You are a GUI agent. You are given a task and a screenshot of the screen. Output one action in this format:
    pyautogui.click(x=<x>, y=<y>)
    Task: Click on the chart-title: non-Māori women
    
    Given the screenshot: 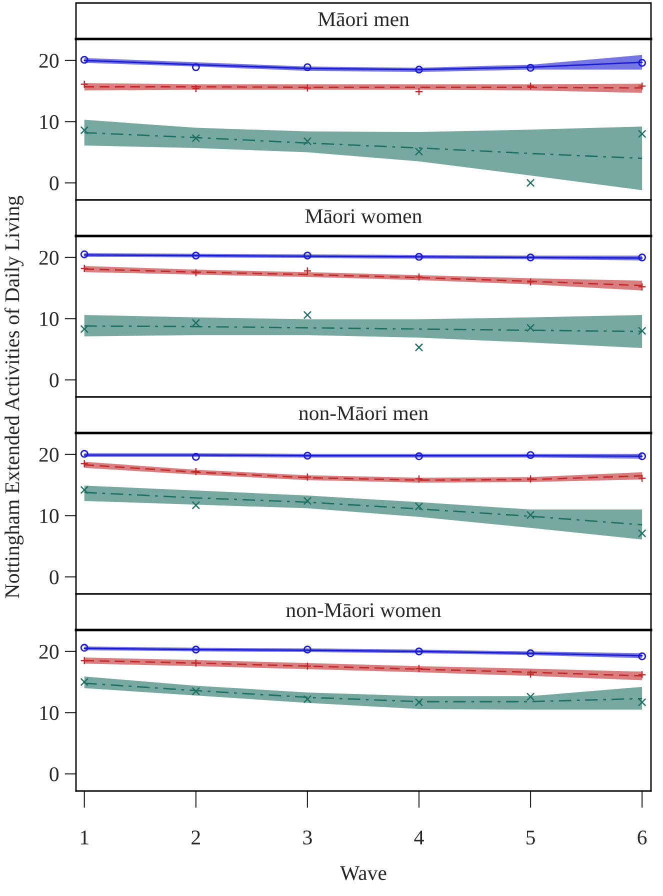 What is the action you would take?
    pyautogui.click(x=364, y=610)
    